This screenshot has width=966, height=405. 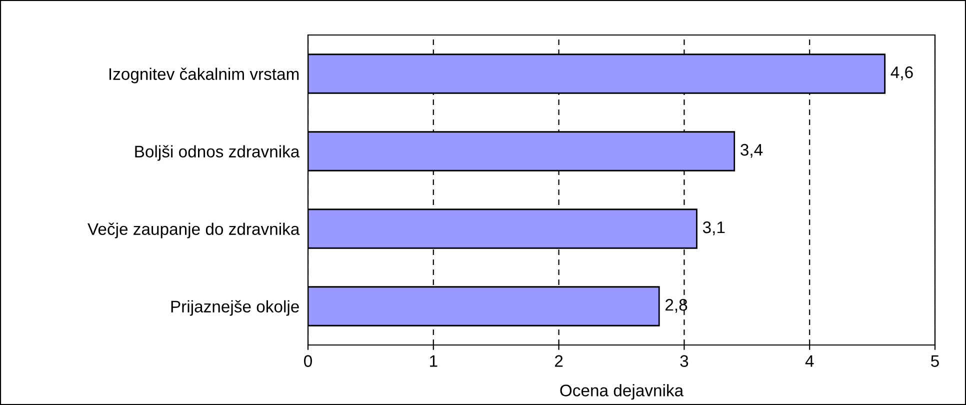 What do you see at coordinates (217, 153) in the screenshot?
I see `y-tick-label: Boljši odnos zdravnika` at bounding box center [217, 153].